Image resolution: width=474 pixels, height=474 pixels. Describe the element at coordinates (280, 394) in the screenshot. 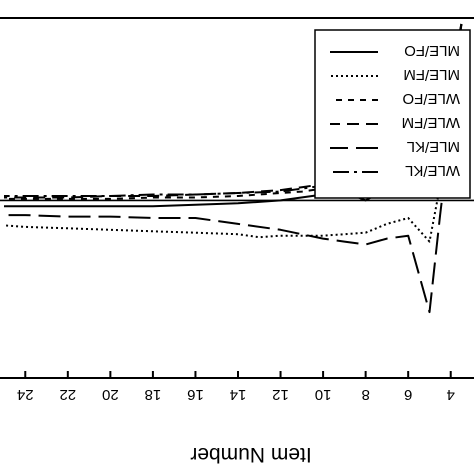

I see `x-tick-label: 12` at that location.